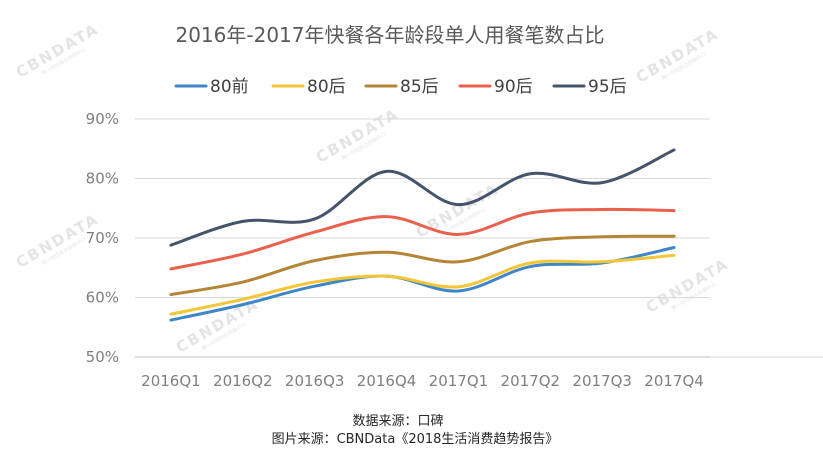 The width and height of the screenshot is (823, 463). I want to click on image-source-note: 图片来源：CBNData《2018生活消费趋势报告》, so click(415, 439).